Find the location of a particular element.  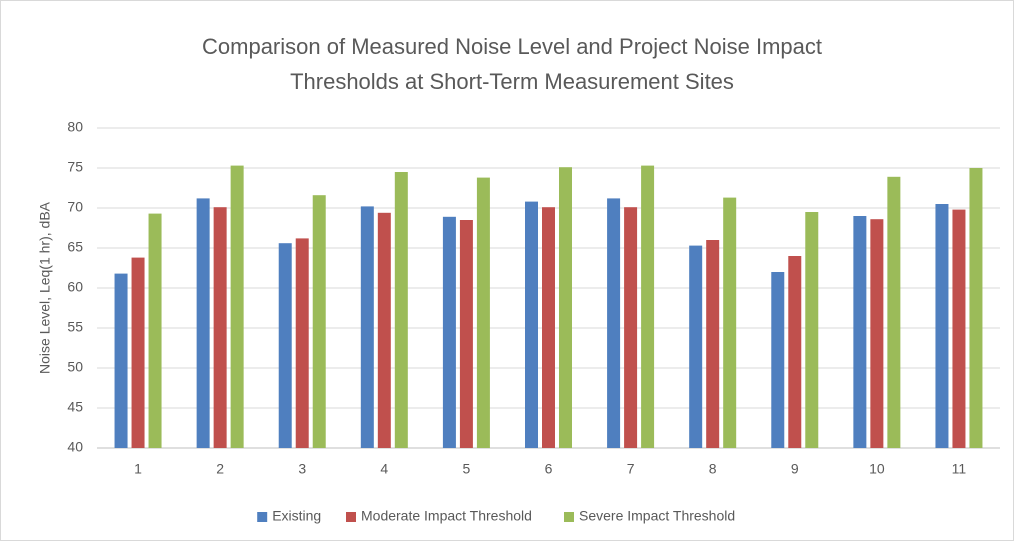

y-tick-label: 45 is located at coordinates (75, 407).